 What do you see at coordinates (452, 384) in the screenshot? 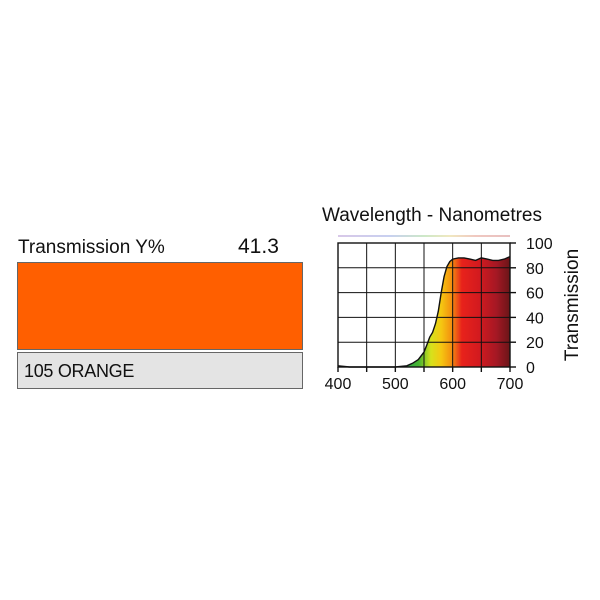
I see `x-tick-label: 600` at bounding box center [452, 384].